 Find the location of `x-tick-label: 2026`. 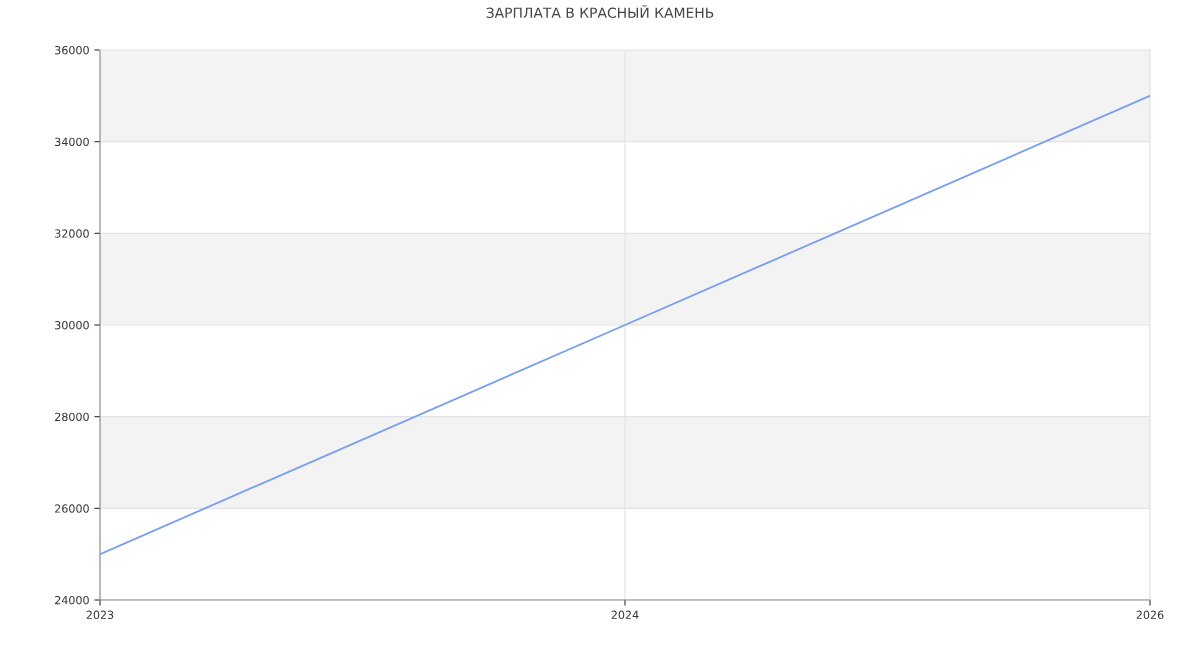

x-tick-label: 2026 is located at coordinates (1150, 615).